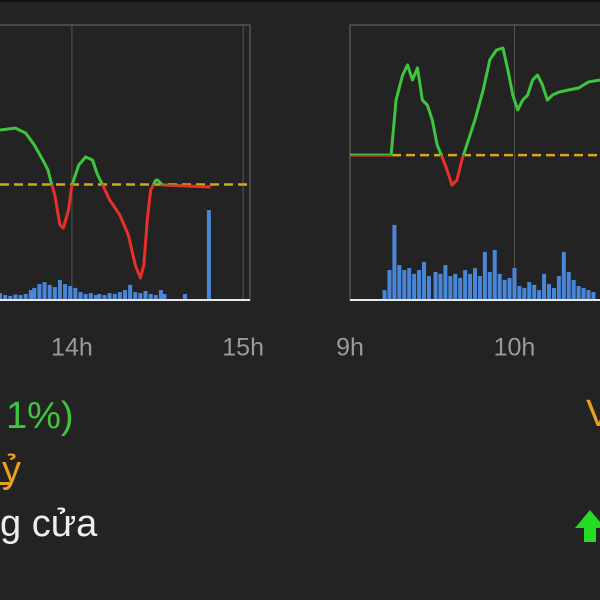 The image size is (600, 600). Describe the element at coordinates (11, 470) in the screenshot. I see `value-text: ỷ` at that location.